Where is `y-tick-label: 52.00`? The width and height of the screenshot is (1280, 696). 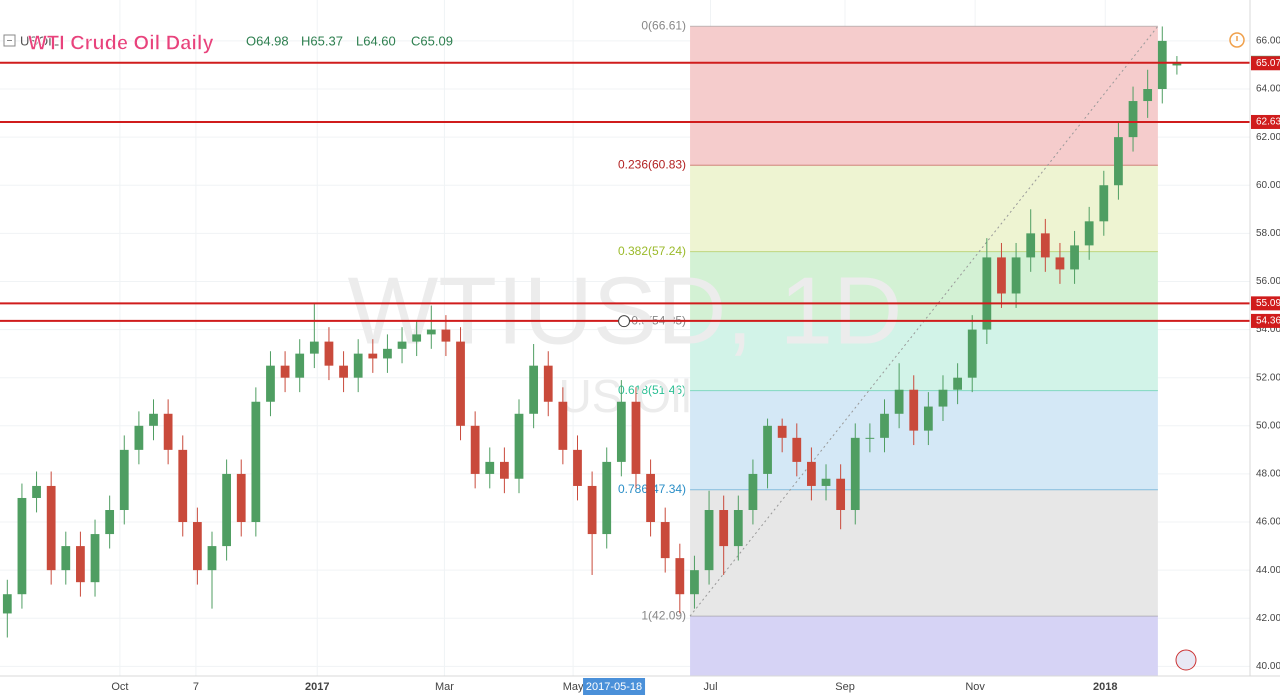
y-tick-label: 52.00 is located at coordinates (1268, 377).